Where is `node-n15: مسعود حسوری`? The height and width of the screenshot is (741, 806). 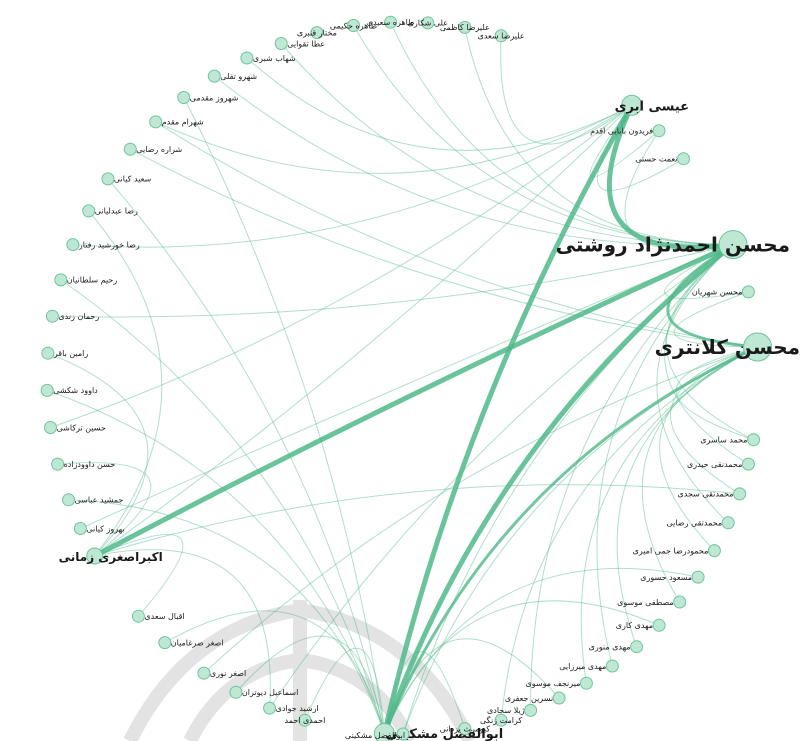
node-n15: مسعود حسوری is located at coordinates (672, 577).